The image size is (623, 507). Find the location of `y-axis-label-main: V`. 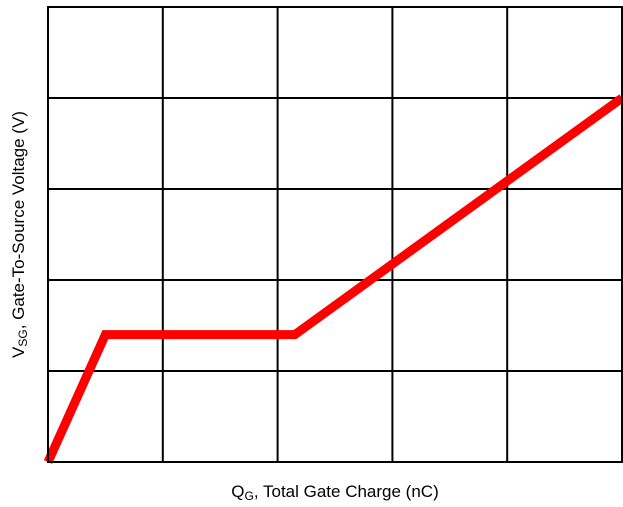

y-axis-label-main: V is located at coordinates (18, 352).